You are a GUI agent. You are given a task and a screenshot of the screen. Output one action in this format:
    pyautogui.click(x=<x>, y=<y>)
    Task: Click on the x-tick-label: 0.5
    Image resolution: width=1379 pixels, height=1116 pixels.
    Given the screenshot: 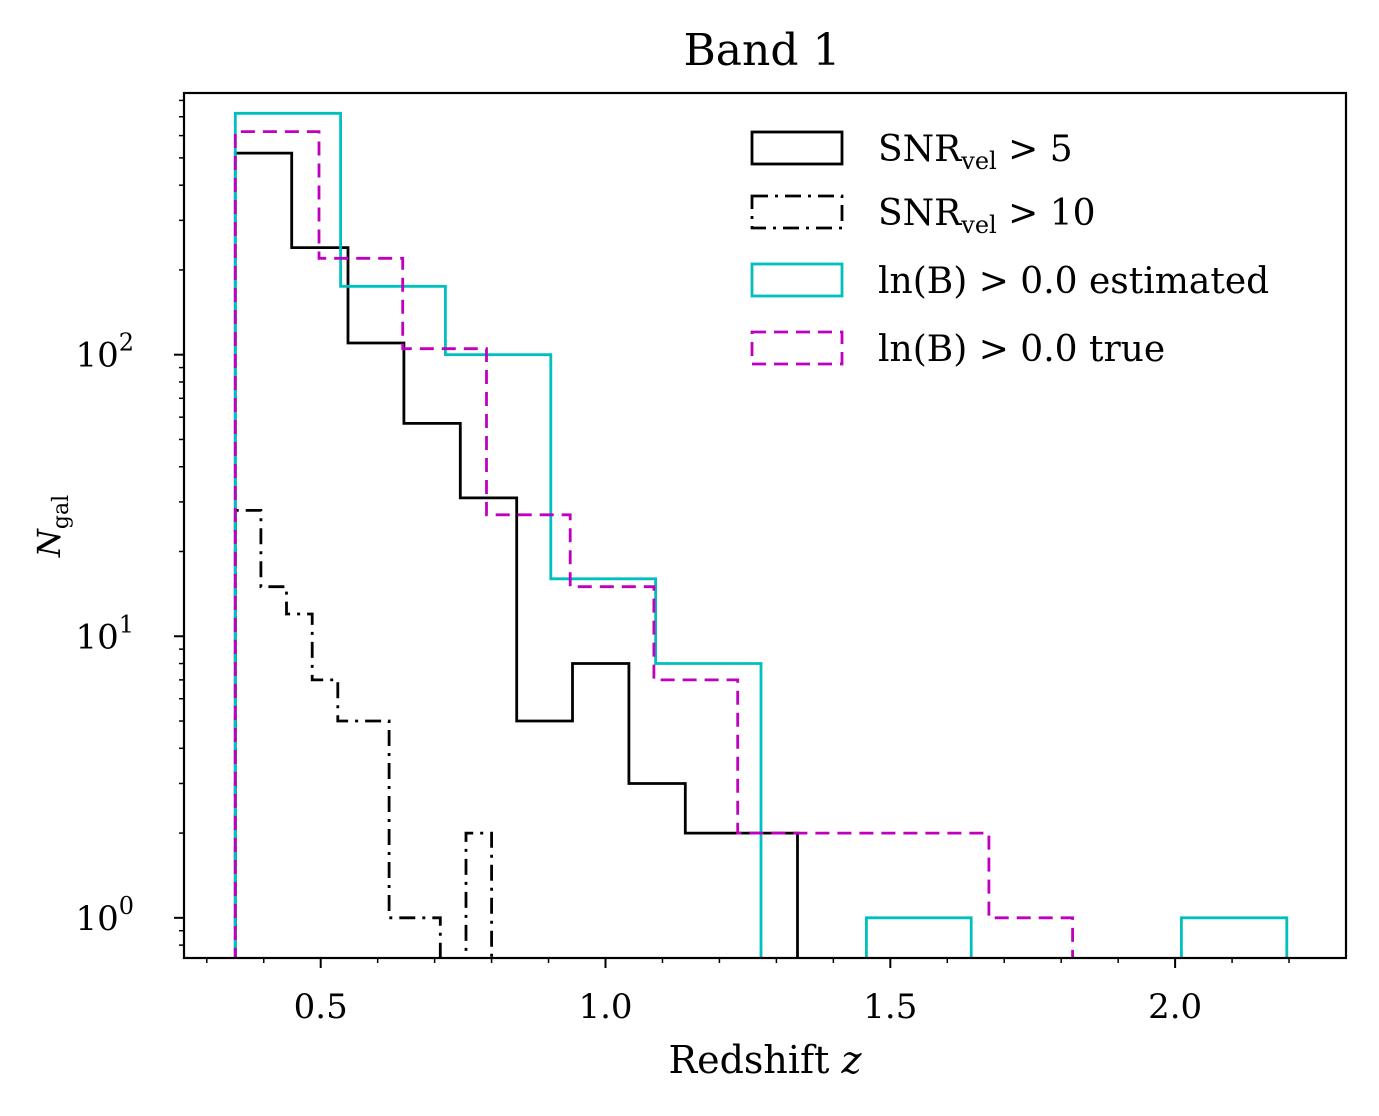 What is the action you would take?
    pyautogui.click(x=321, y=1007)
    